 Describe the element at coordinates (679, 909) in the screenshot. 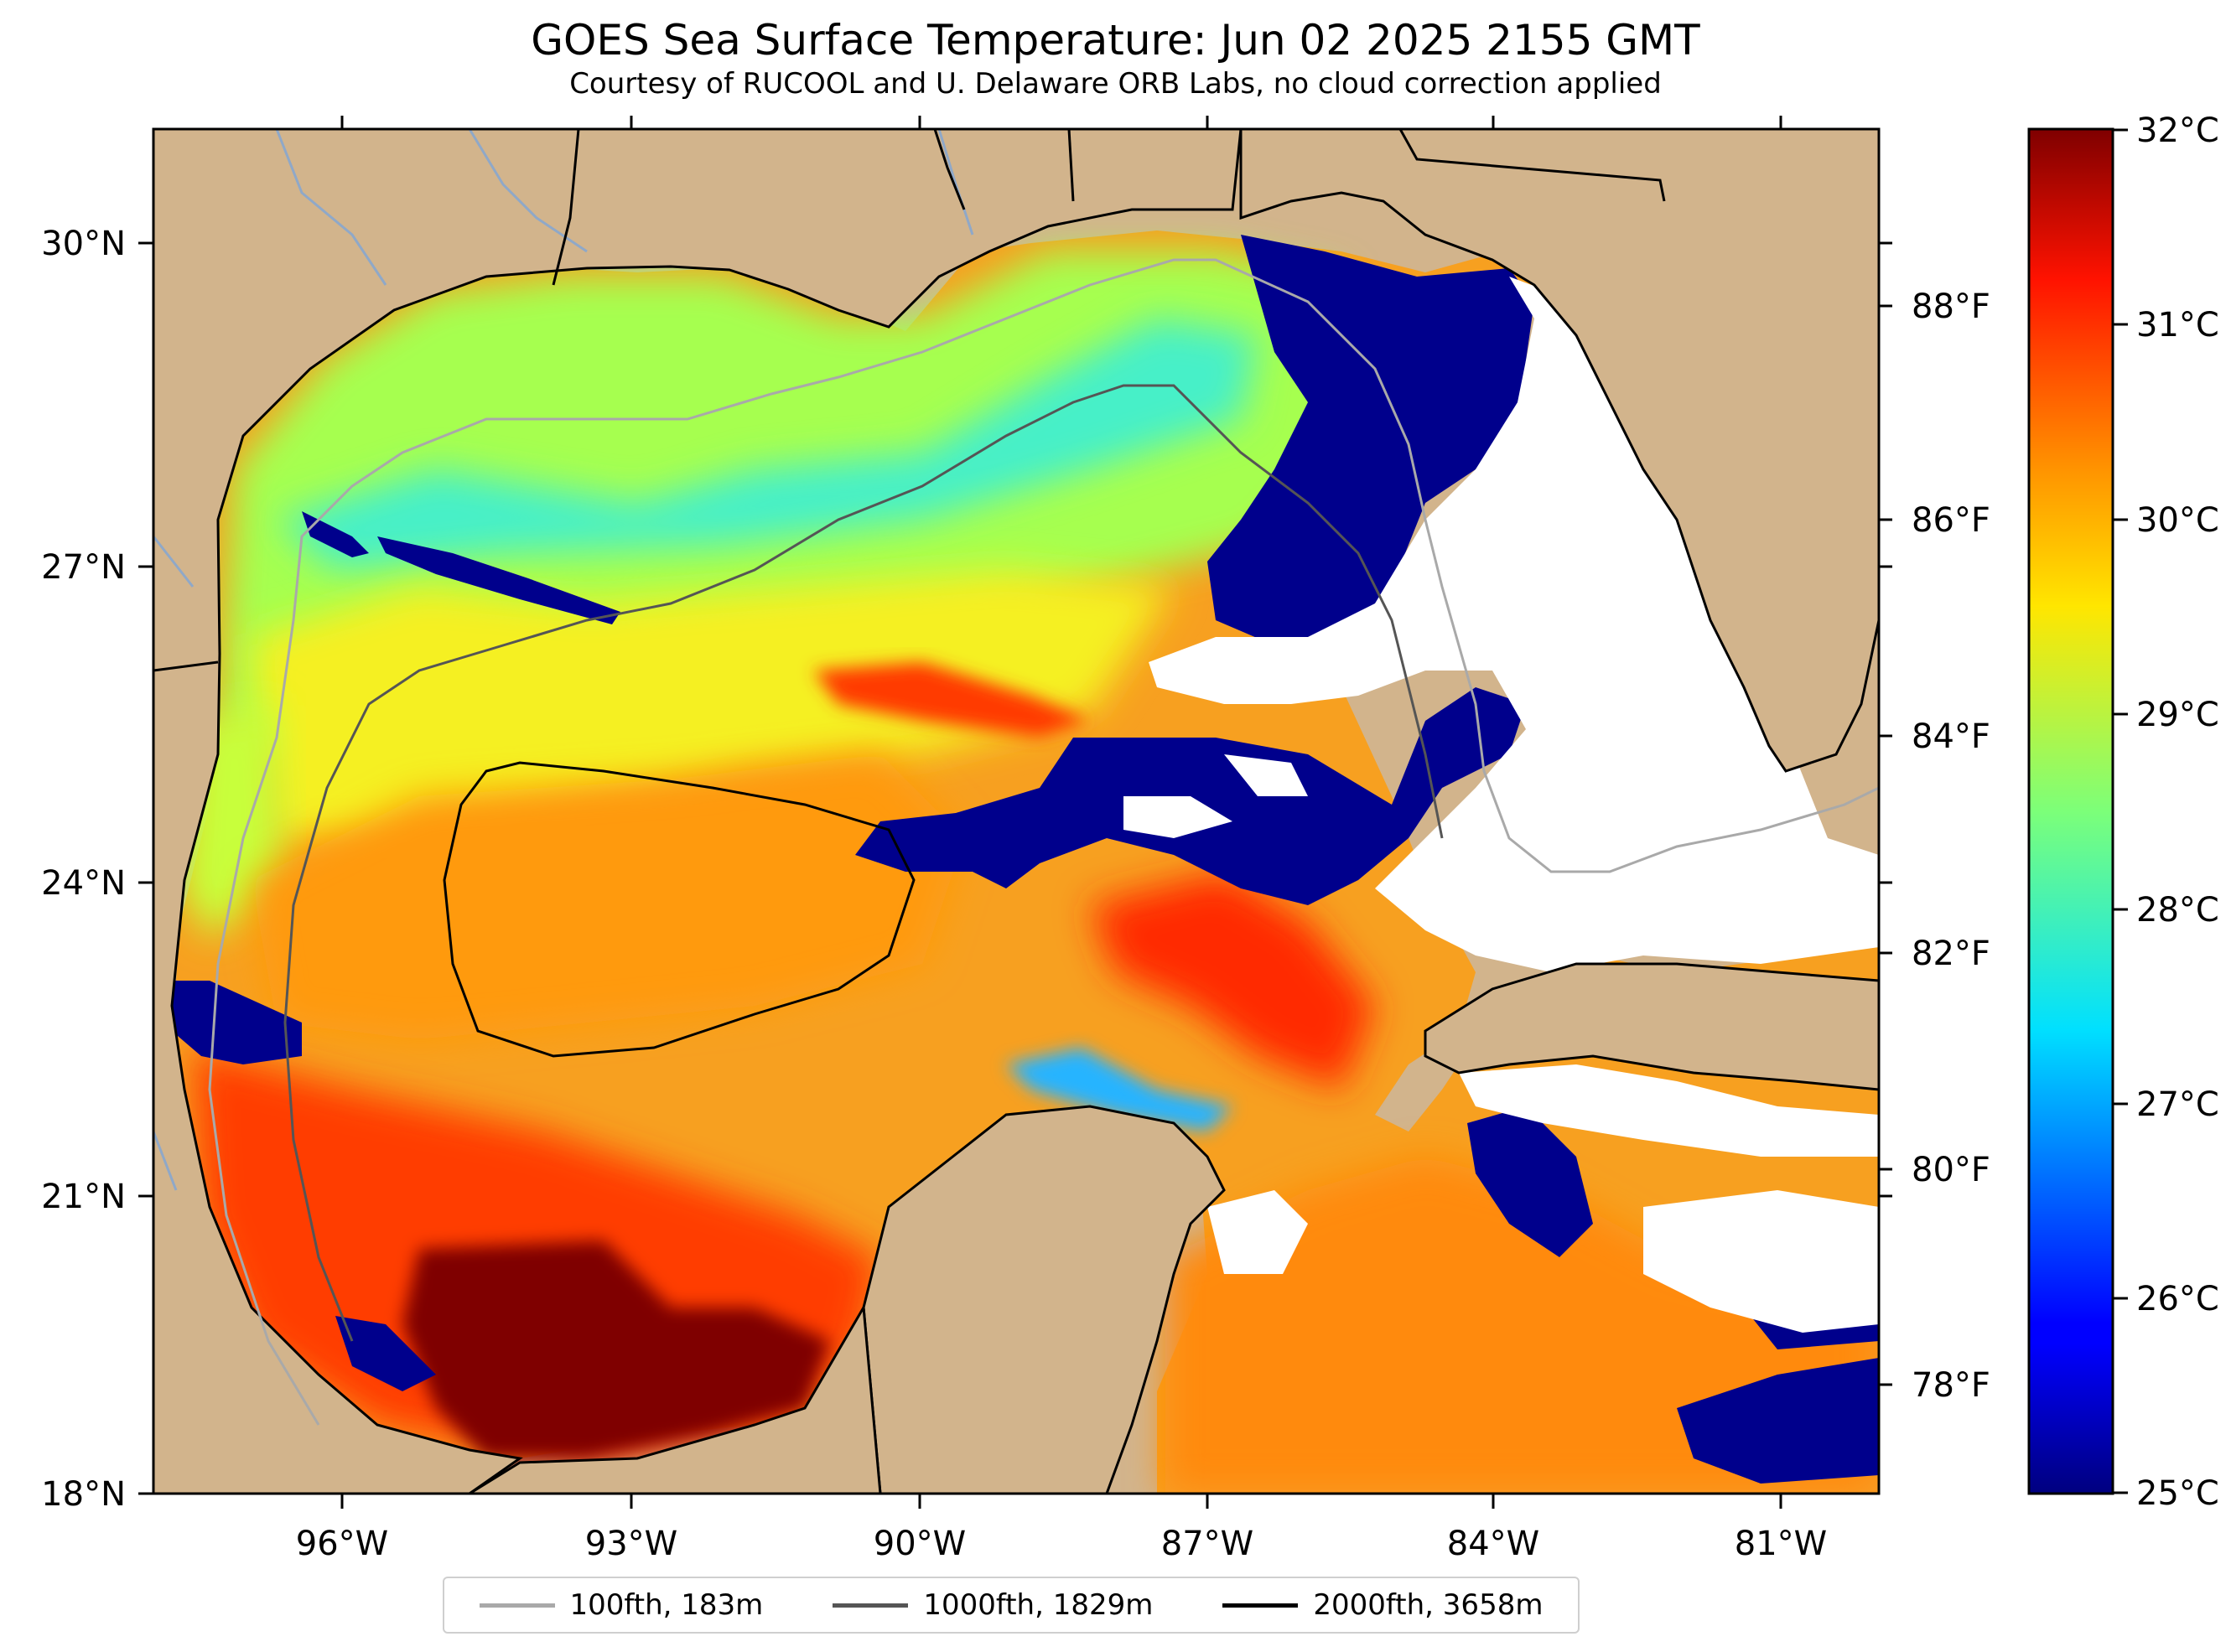

I see `contour-2000fth` at that location.